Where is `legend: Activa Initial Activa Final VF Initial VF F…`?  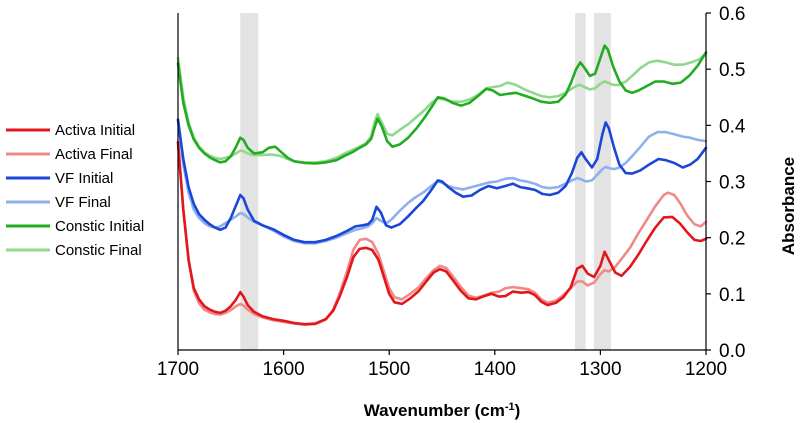
legend: Activa Initial Activa Final VF Initial VF F… is located at coordinates (75, 190).